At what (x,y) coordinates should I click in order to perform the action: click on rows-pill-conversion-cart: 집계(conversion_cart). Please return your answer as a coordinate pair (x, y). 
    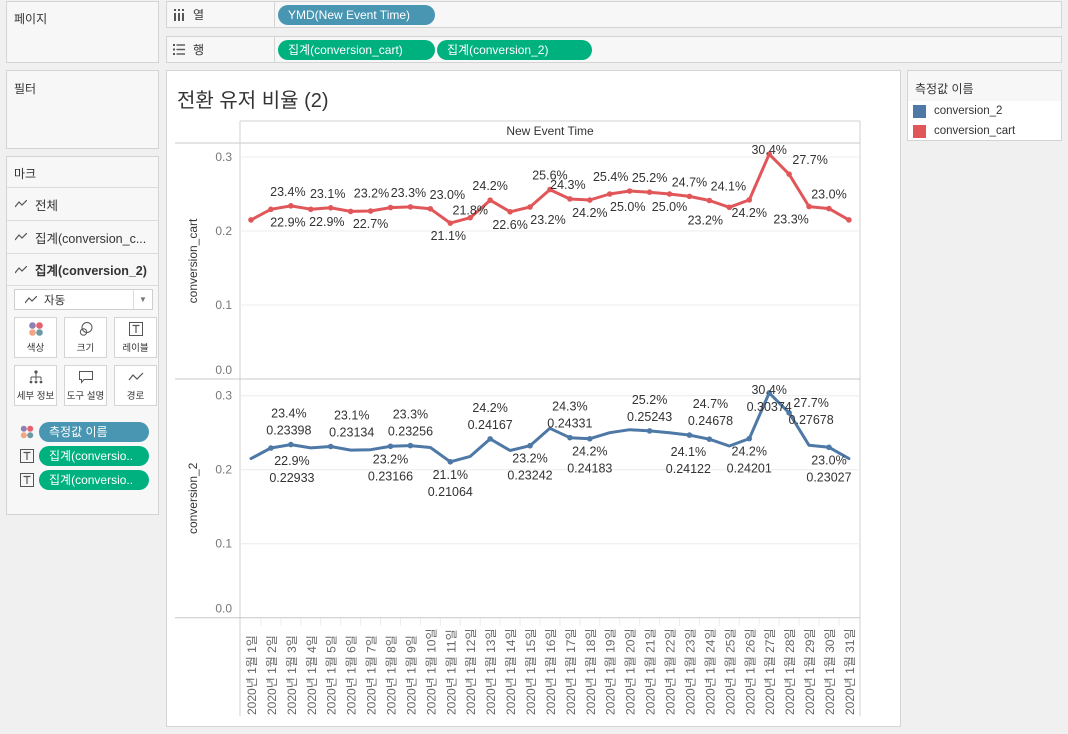
    Looking at the image, I should click on (356, 50).